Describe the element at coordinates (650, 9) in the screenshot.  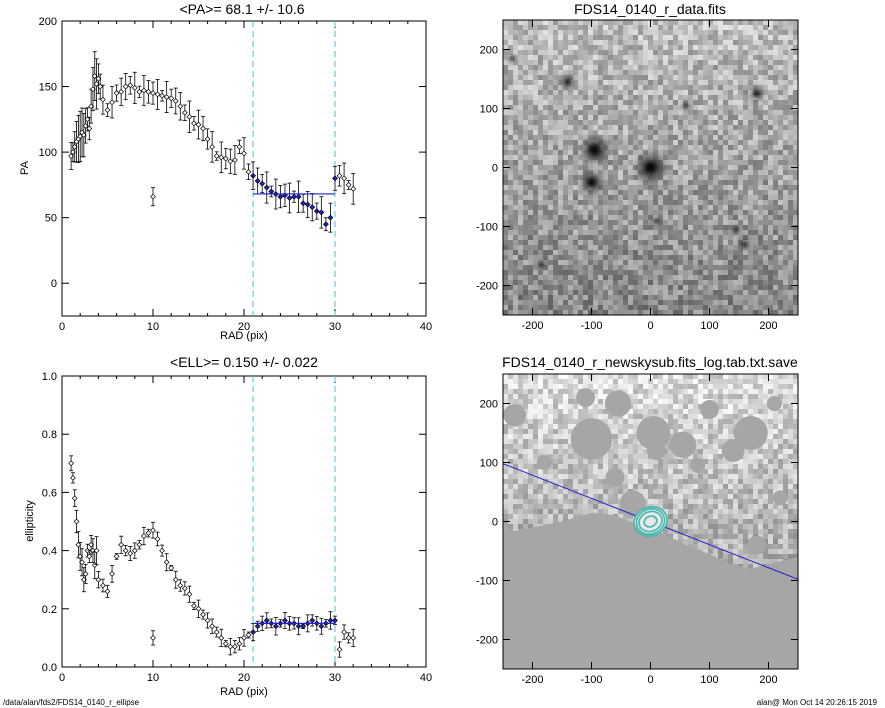
I see `data-image-title: FDS14_0140_r_data.fits` at that location.